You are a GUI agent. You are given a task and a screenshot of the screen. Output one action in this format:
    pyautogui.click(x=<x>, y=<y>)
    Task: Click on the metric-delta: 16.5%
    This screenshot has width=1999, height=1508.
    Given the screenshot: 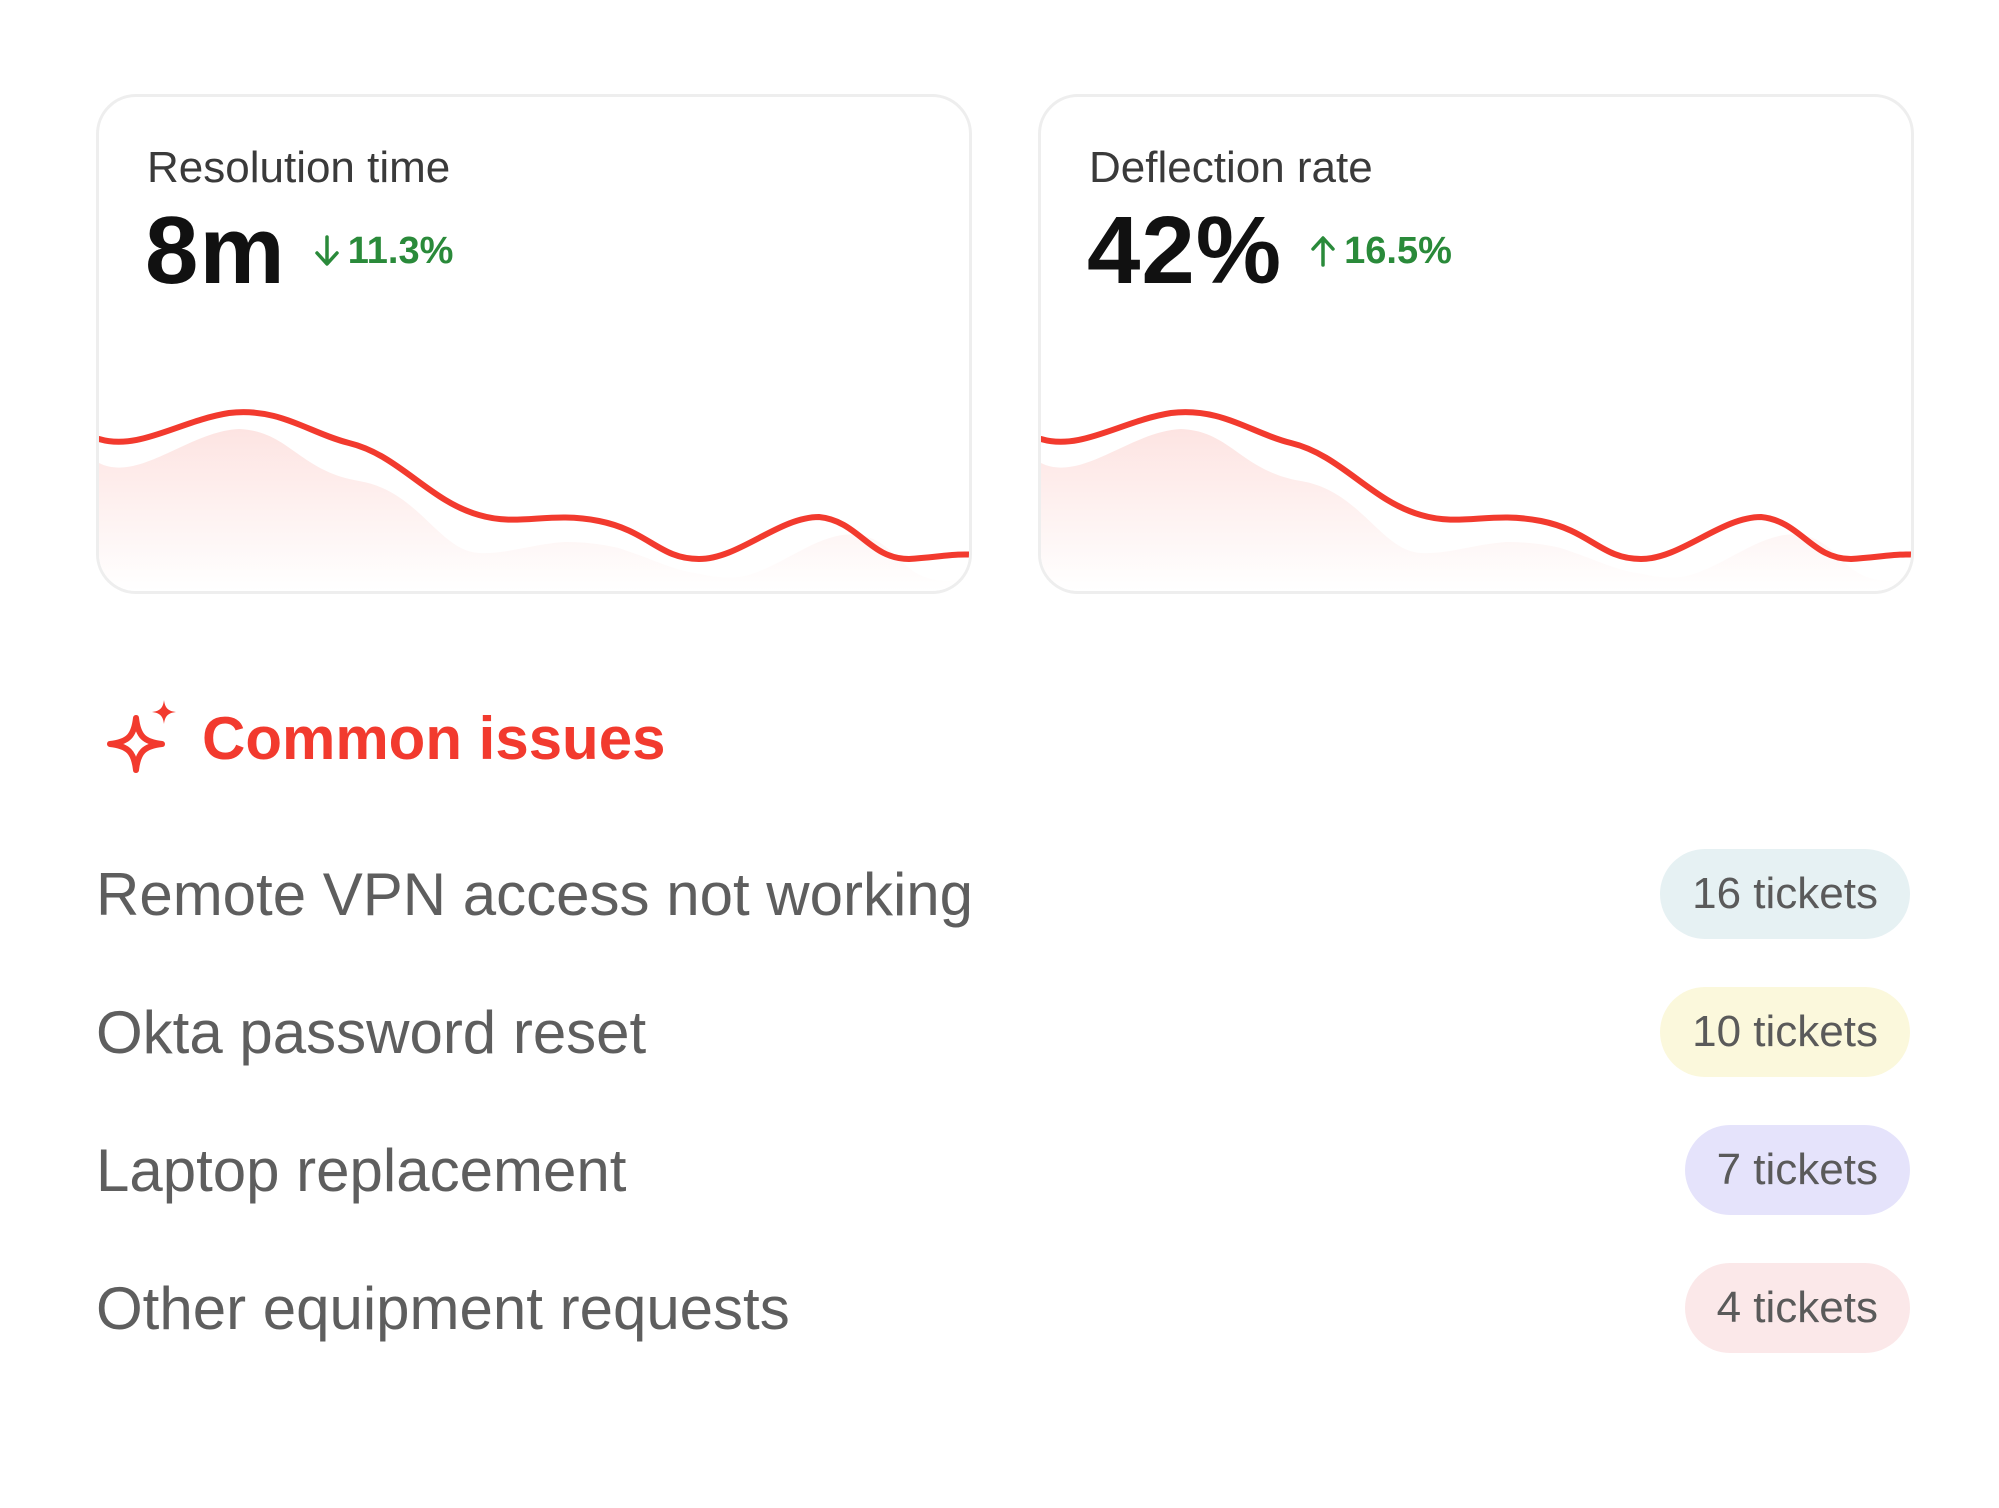 What is the action you would take?
    pyautogui.click(x=1380, y=251)
    